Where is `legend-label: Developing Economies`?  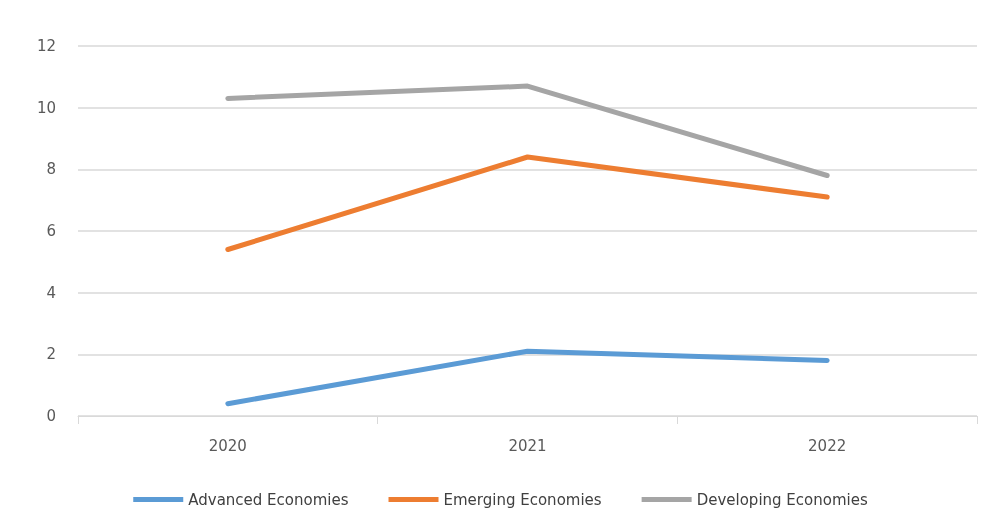
legend-label: Developing Economies is located at coordinates (782, 499).